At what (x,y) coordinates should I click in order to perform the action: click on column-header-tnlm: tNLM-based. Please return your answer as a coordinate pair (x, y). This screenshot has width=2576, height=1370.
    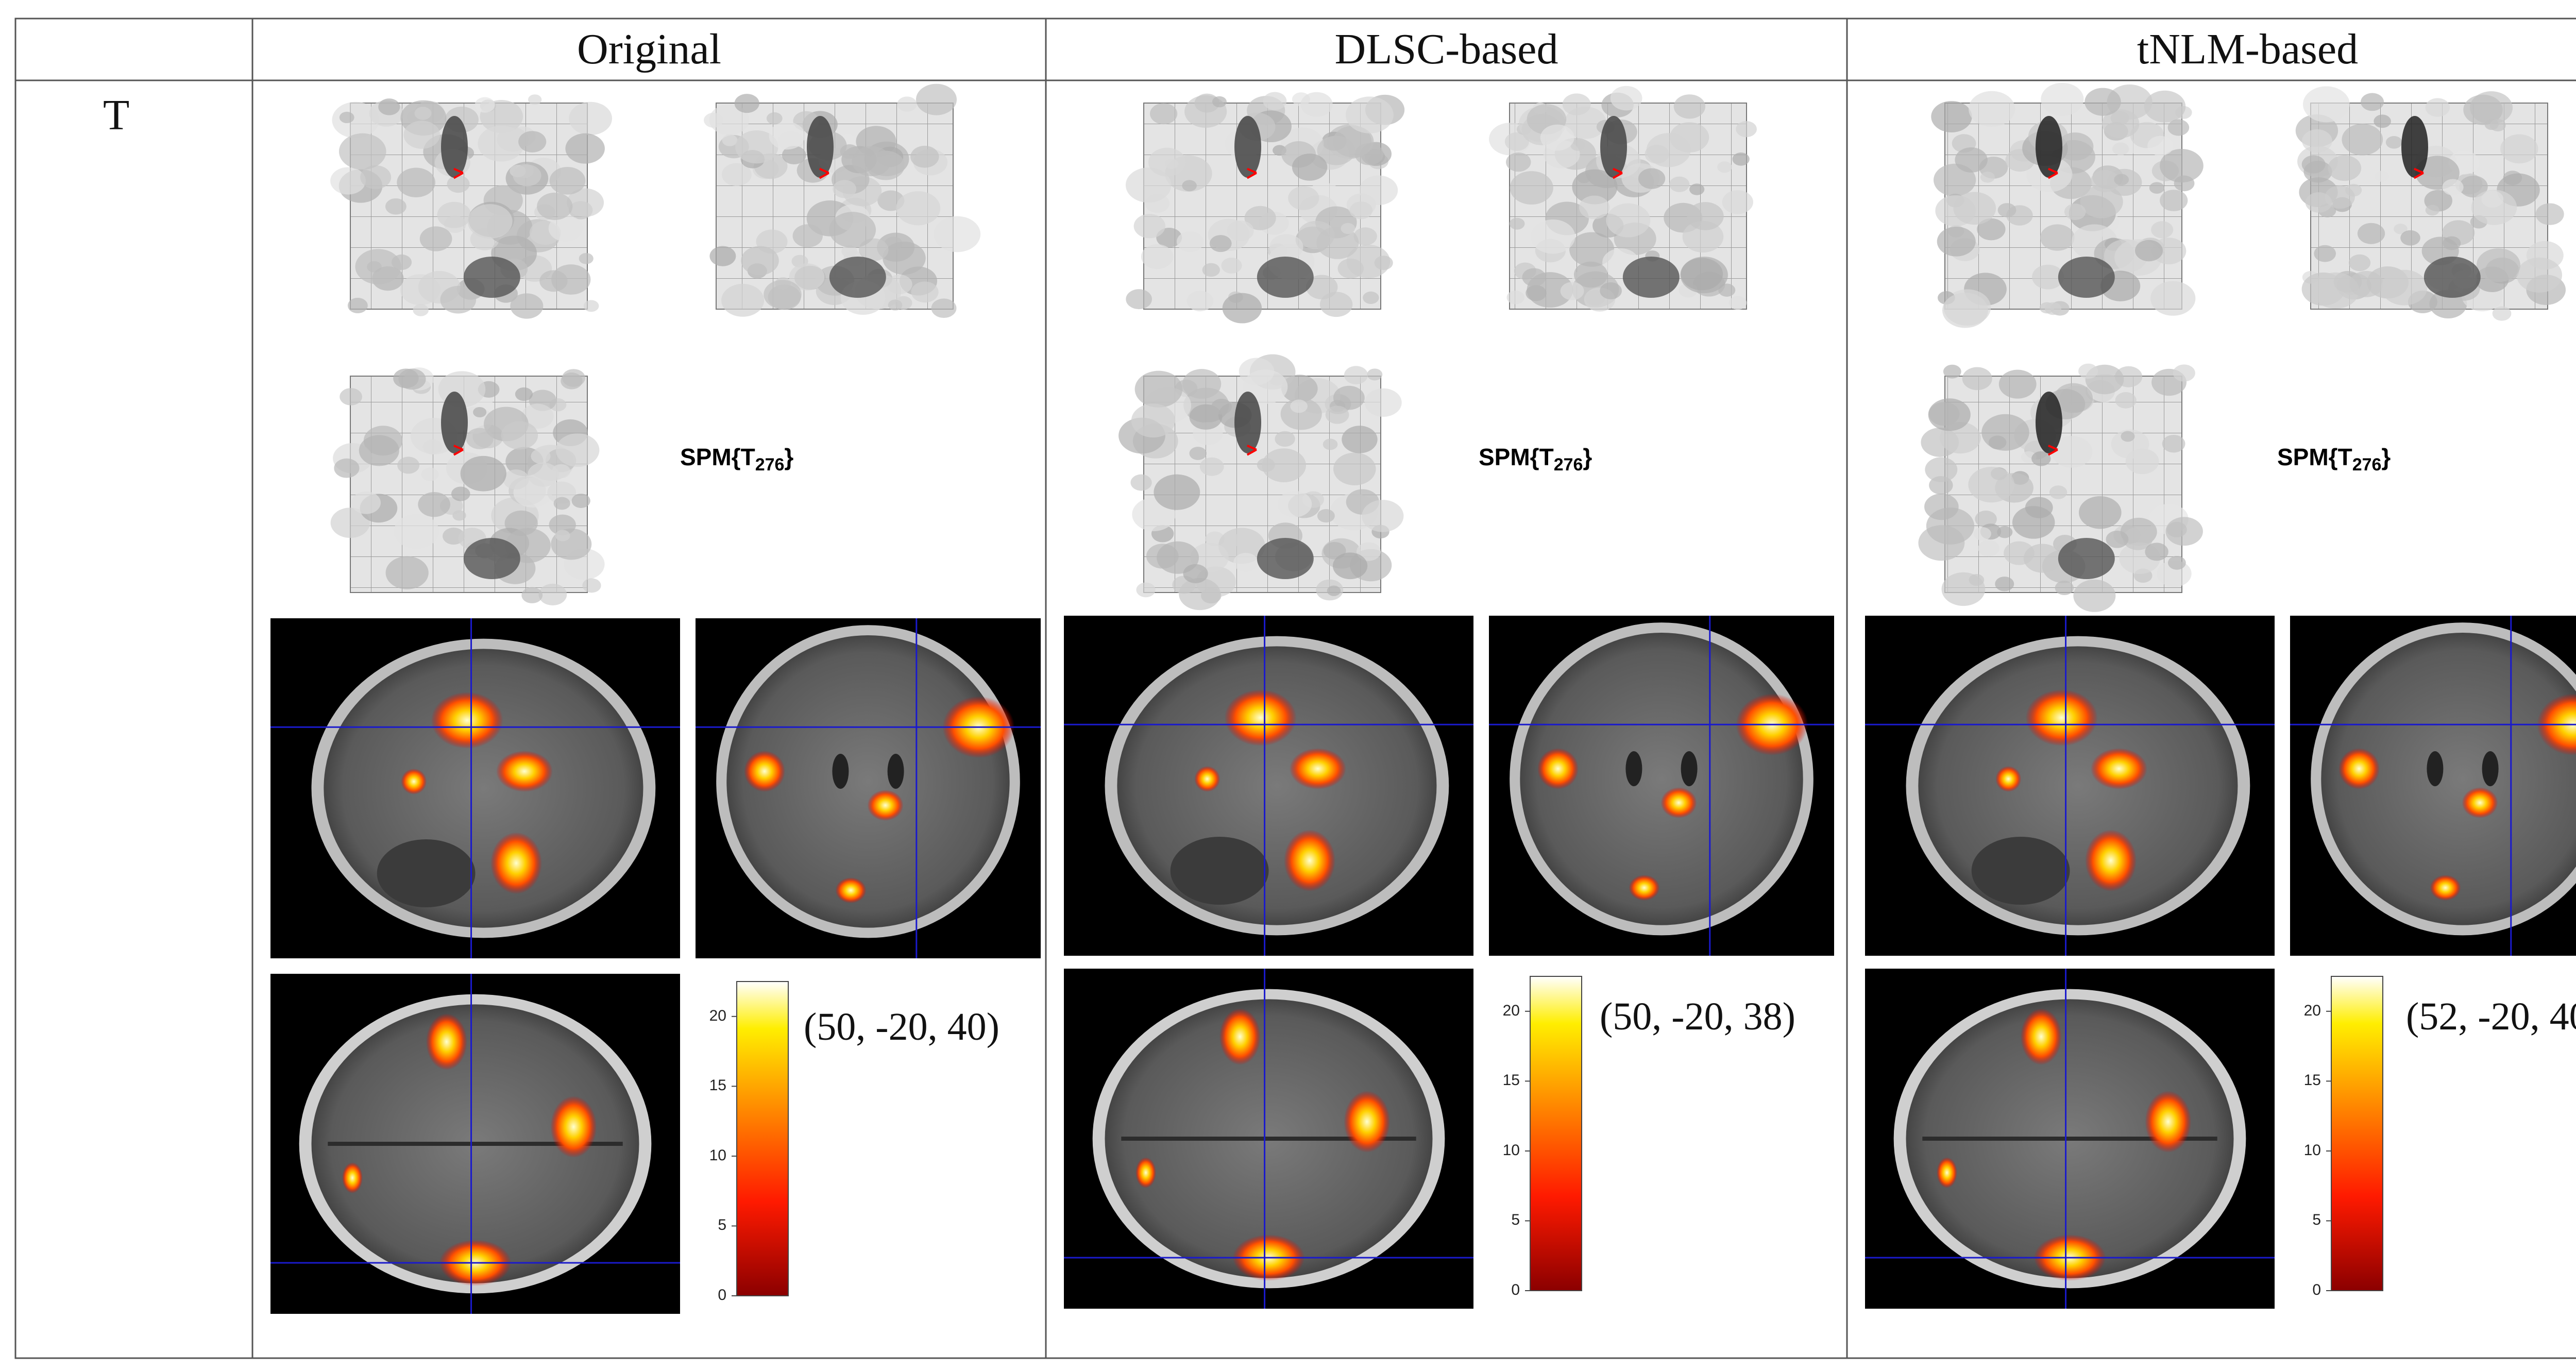
    Looking at the image, I should click on (2248, 49).